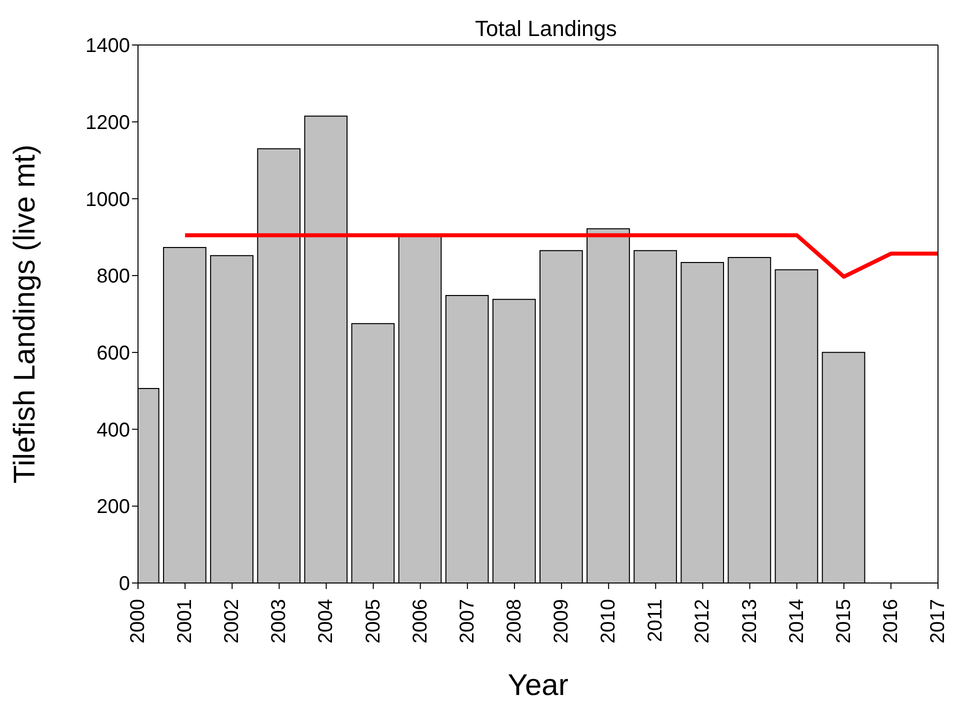 The image size is (954, 702). I want to click on y-axis-title: Tilefish Landings (live mt), so click(25, 314).